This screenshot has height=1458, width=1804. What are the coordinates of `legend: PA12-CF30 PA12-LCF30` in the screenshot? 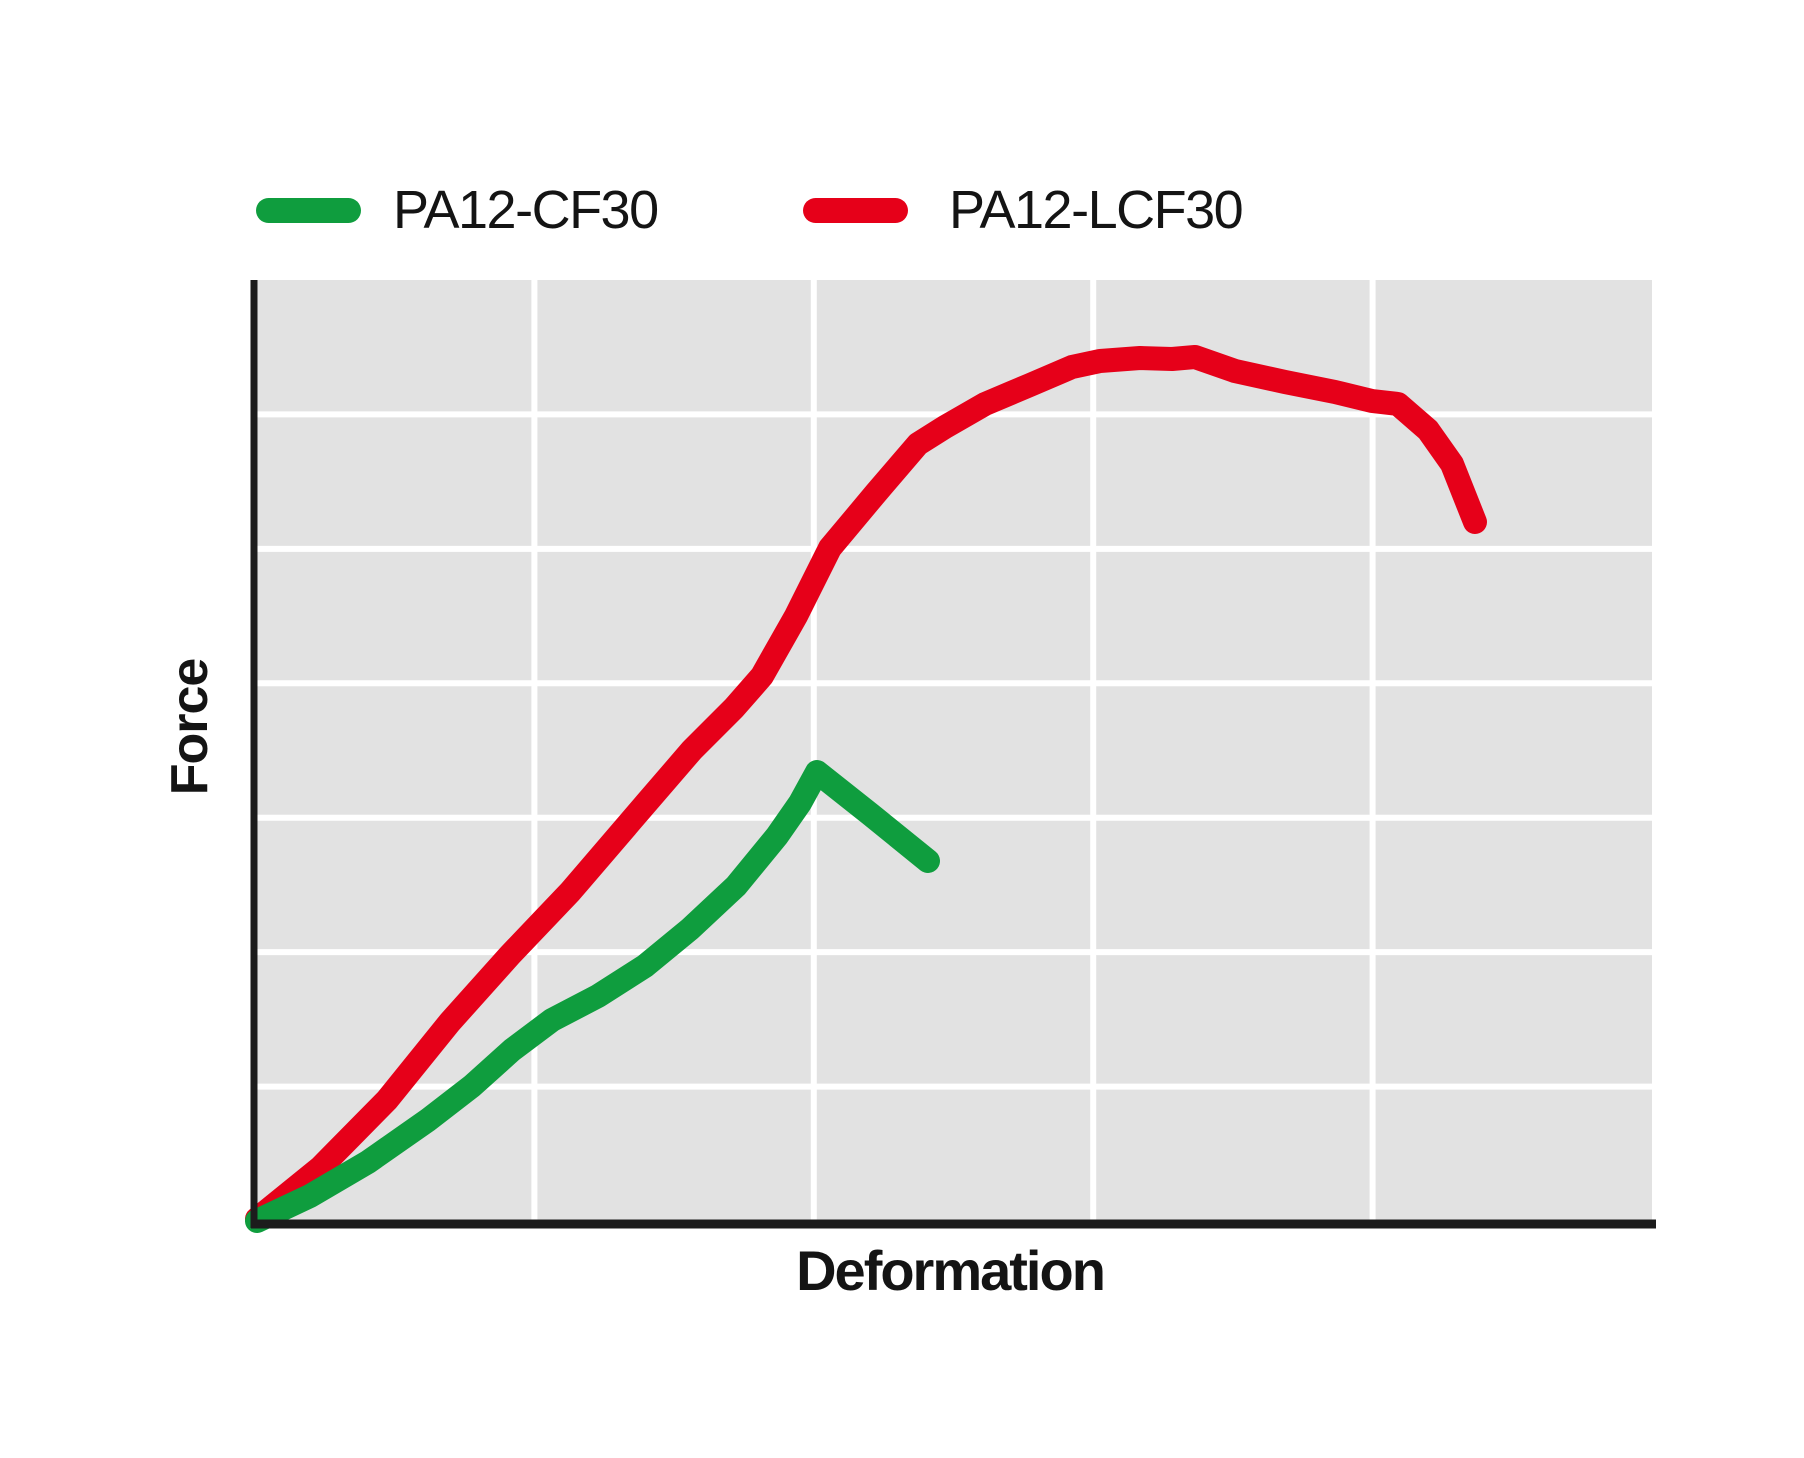 It's located at (902, 210).